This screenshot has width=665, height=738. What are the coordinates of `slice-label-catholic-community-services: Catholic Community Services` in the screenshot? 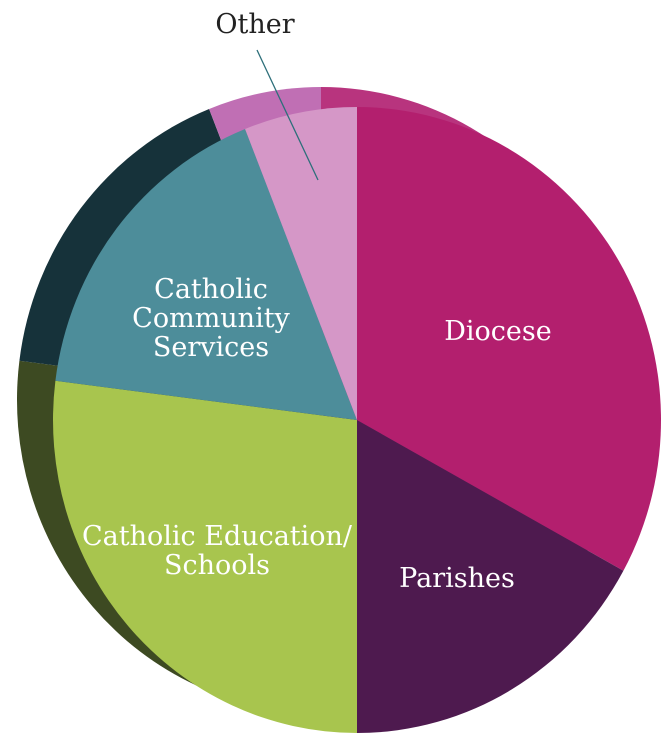 It's located at (211, 318).